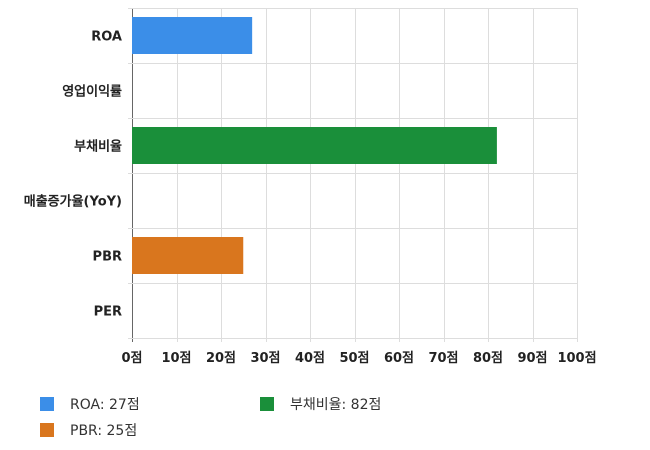 Image resolution: width=650 pixels, height=450 pixels. What do you see at coordinates (108, 312) in the screenshot?
I see `category-label: PER` at bounding box center [108, 312].